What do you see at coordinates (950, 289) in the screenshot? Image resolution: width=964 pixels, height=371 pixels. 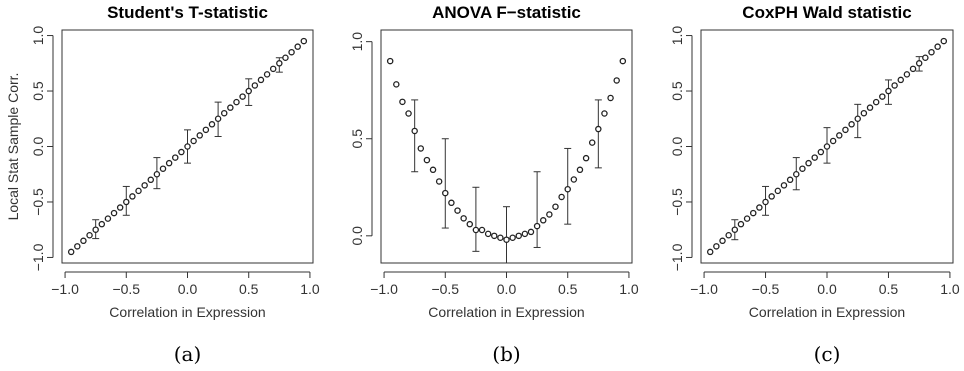 I see `chart-2-x-tick-label: 1.0` at bounding box center [950, 289].